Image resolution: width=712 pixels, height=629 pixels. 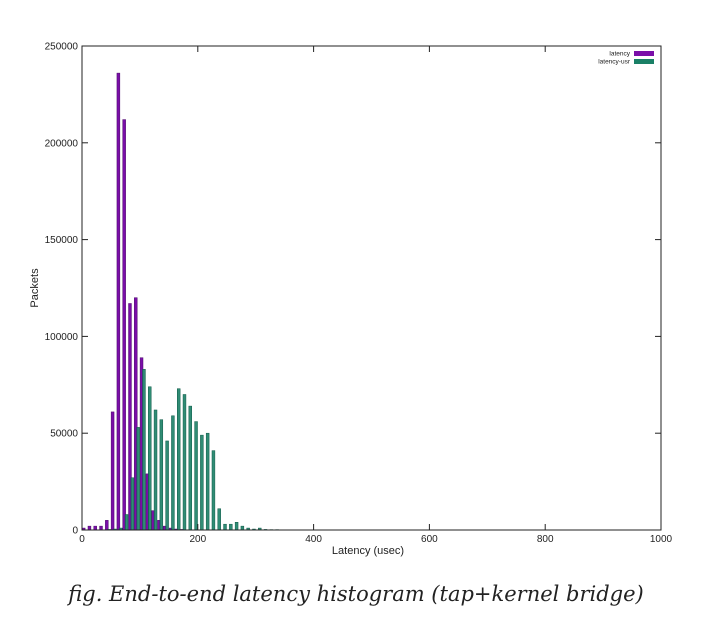 I want to click on x-tick-label: 1000, so click(x=661, y=539).